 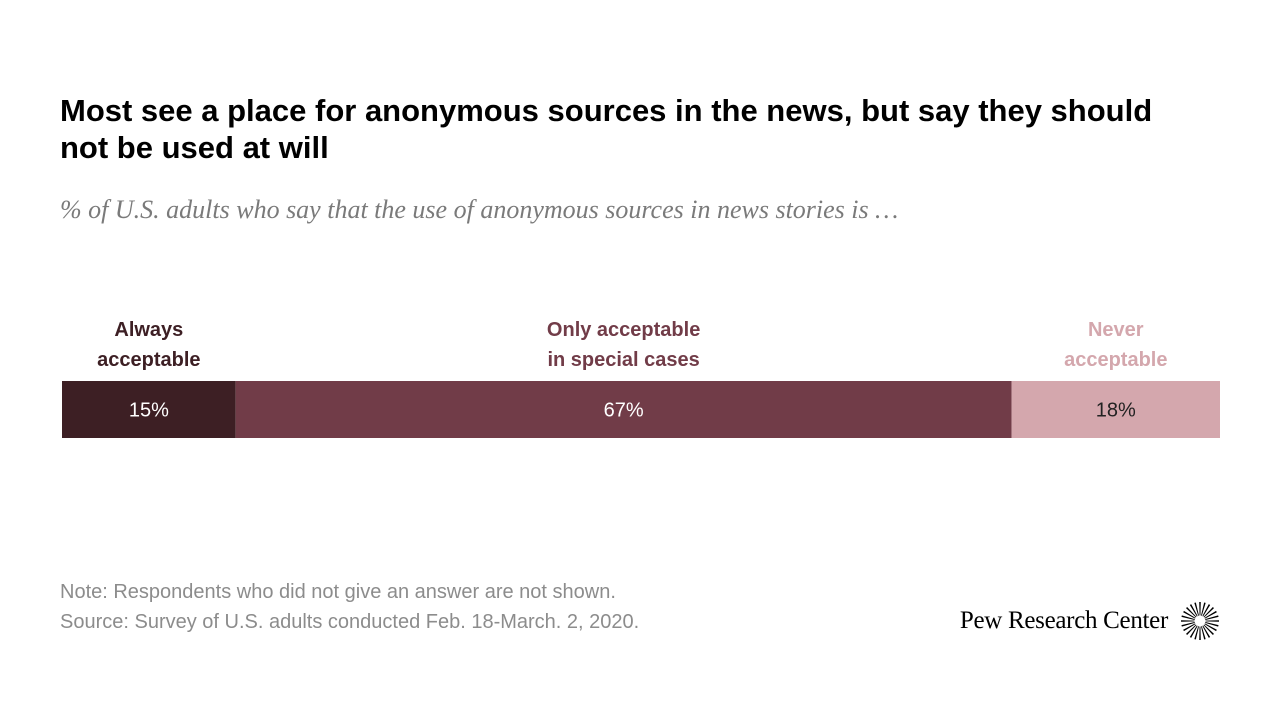 I want to click on series-label-line: Always, so click(x=148, y=330).